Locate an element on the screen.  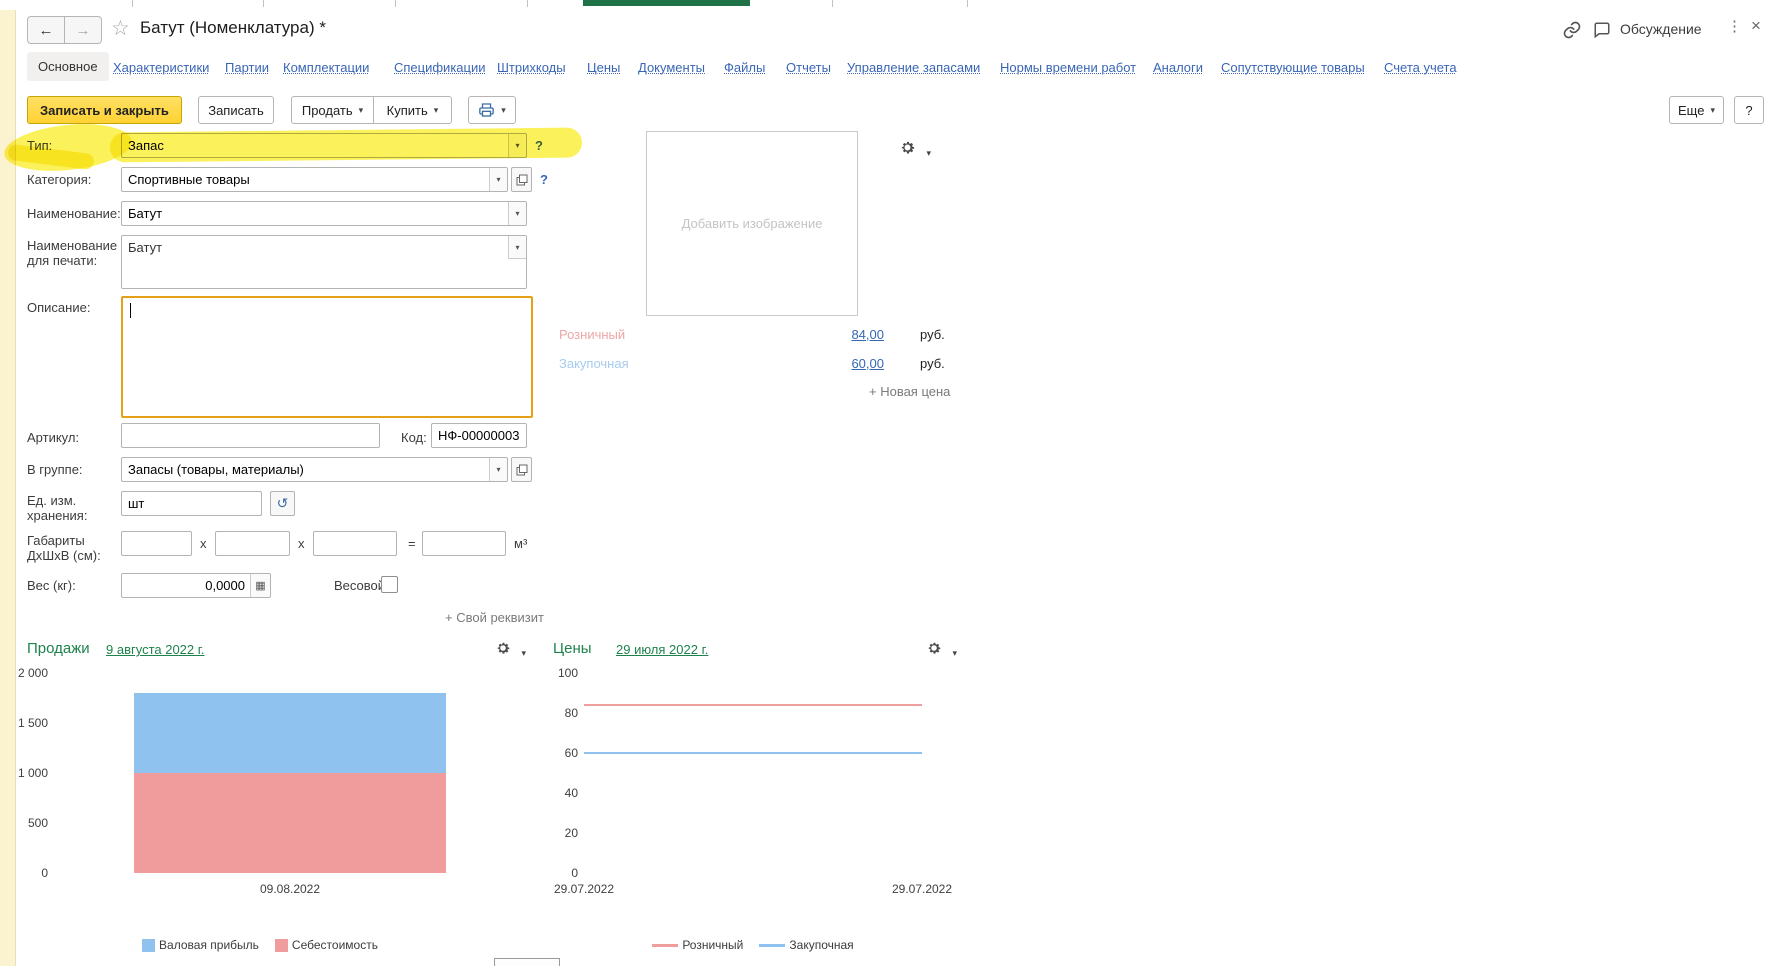
retail-price-value: 84,00 is located at coordinates (867, 334).